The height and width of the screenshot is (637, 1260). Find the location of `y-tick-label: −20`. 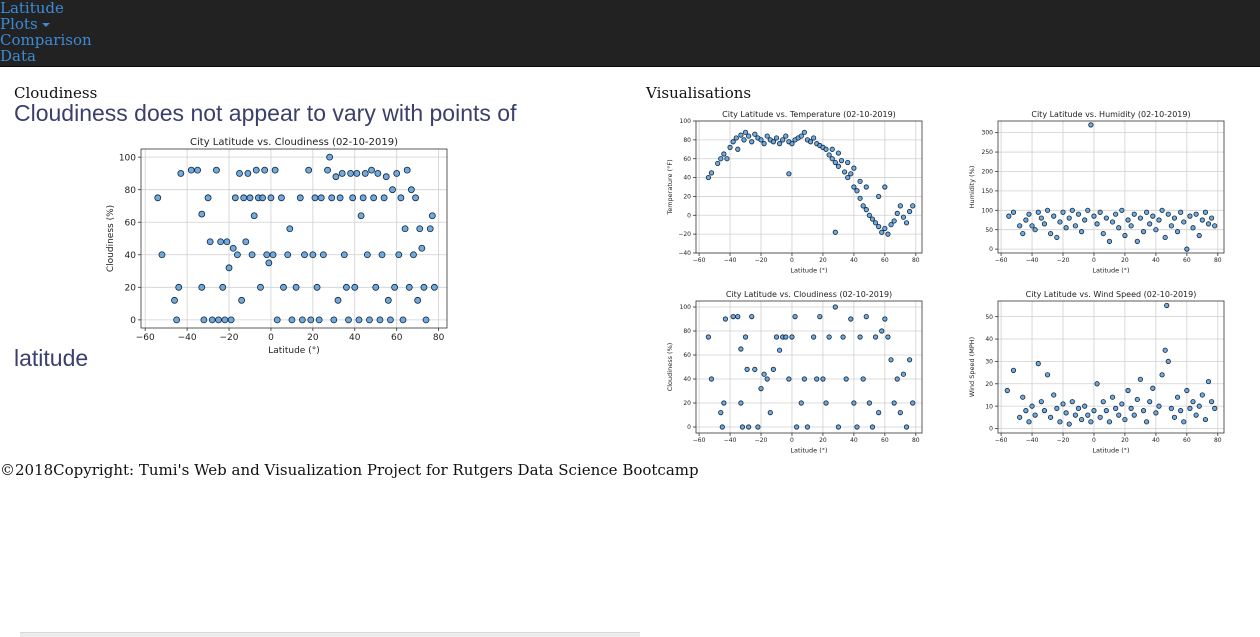

y-tick-label: −20 is located at coordinates (684, 234).